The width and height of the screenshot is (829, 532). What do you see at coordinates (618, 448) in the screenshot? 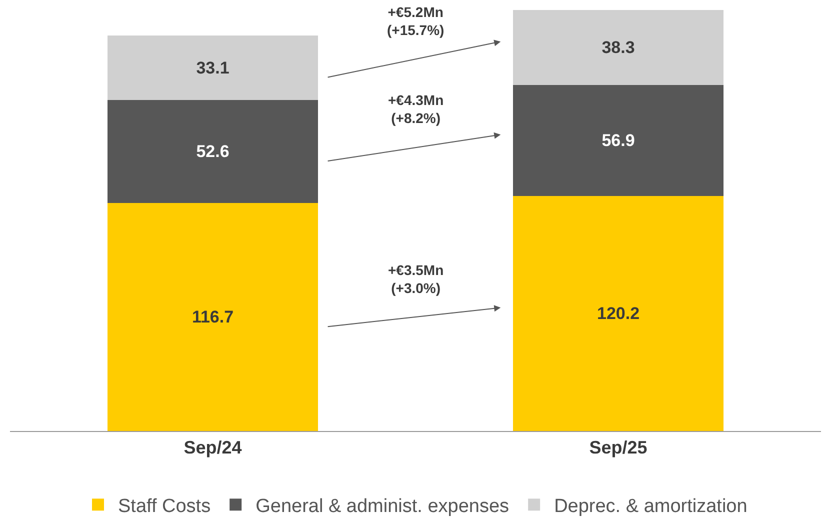
I see `x-tick-label: Sep/25` at bounding box center [618, 448].